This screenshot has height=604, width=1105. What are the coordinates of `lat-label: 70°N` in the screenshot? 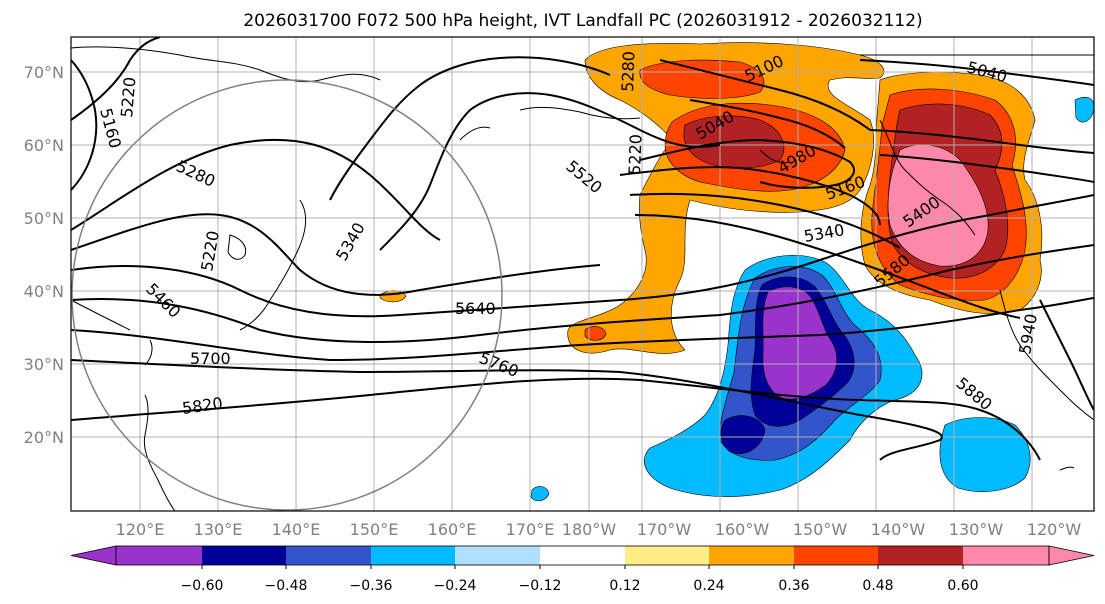 It's located at (44, 72).